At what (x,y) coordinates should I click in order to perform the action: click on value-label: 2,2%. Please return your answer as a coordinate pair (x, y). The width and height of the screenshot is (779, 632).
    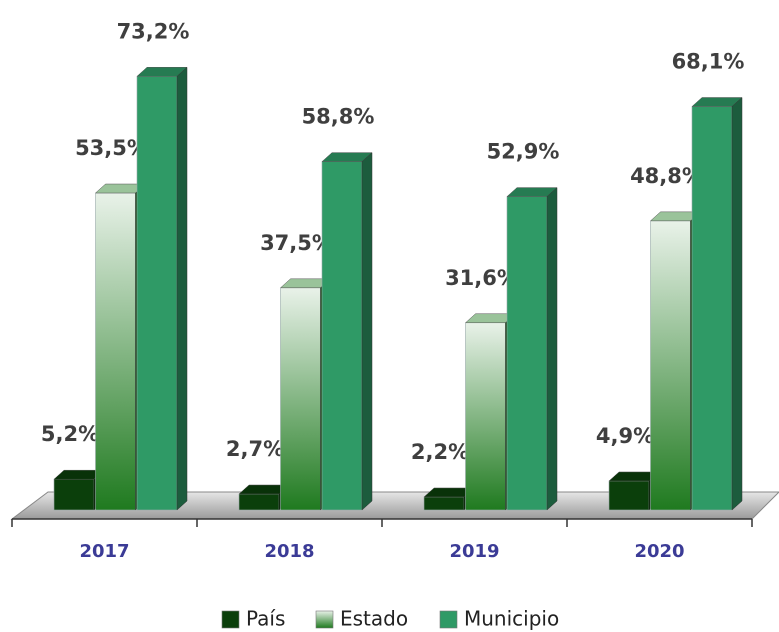
    Looking at the image, I should click on (440, 452).